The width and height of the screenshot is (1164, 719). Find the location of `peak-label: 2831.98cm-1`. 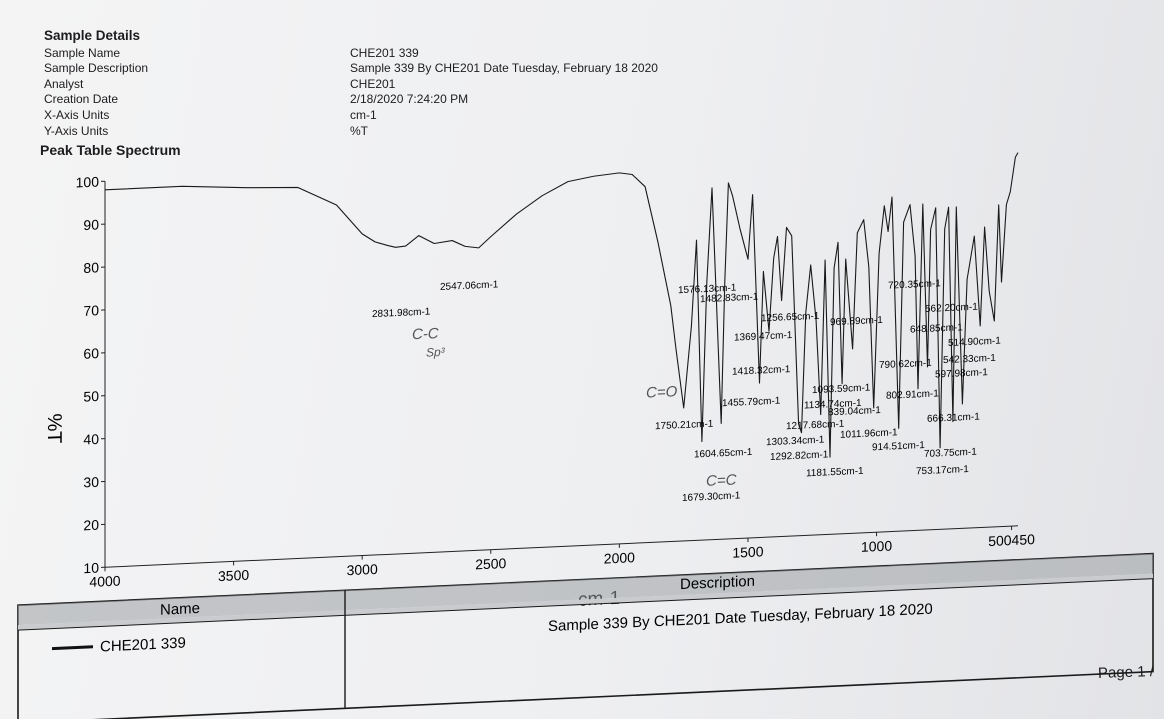

peak-label: 2831.98cm-1 is located at coordinates (401, 313).